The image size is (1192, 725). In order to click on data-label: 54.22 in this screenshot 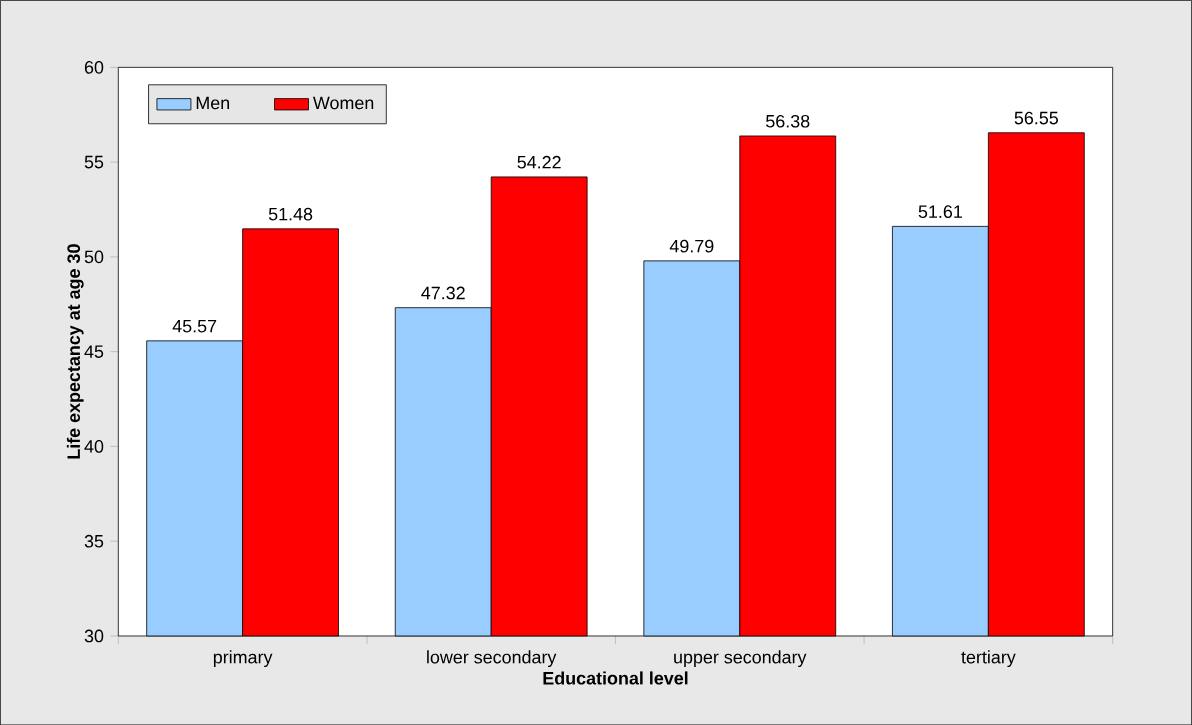, I will do `click(539, 162)`.